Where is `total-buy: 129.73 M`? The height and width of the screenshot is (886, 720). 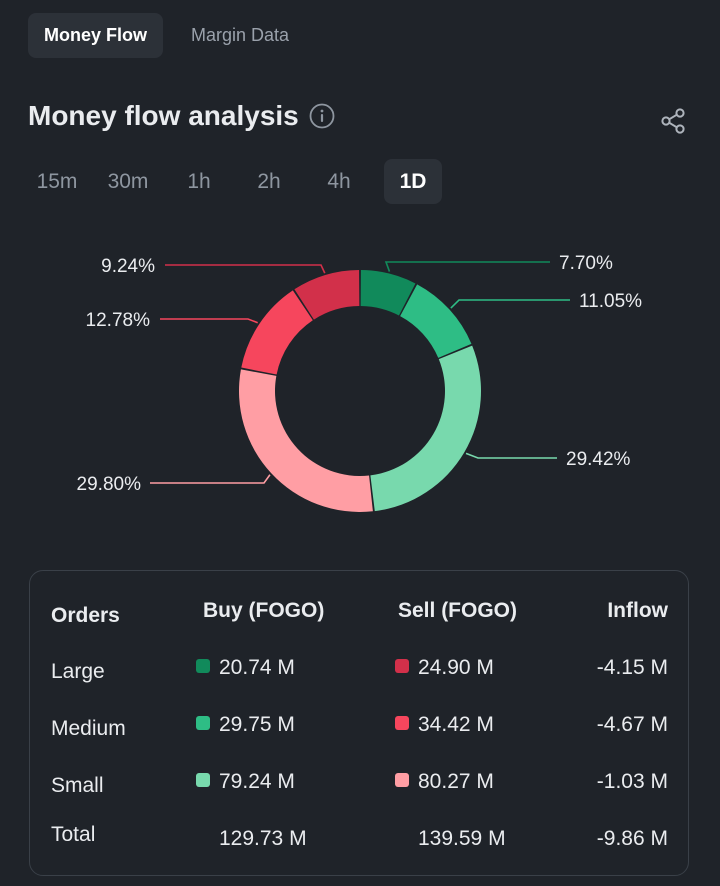
total-buy: 129.73 M is located at coordinates (263, 838).